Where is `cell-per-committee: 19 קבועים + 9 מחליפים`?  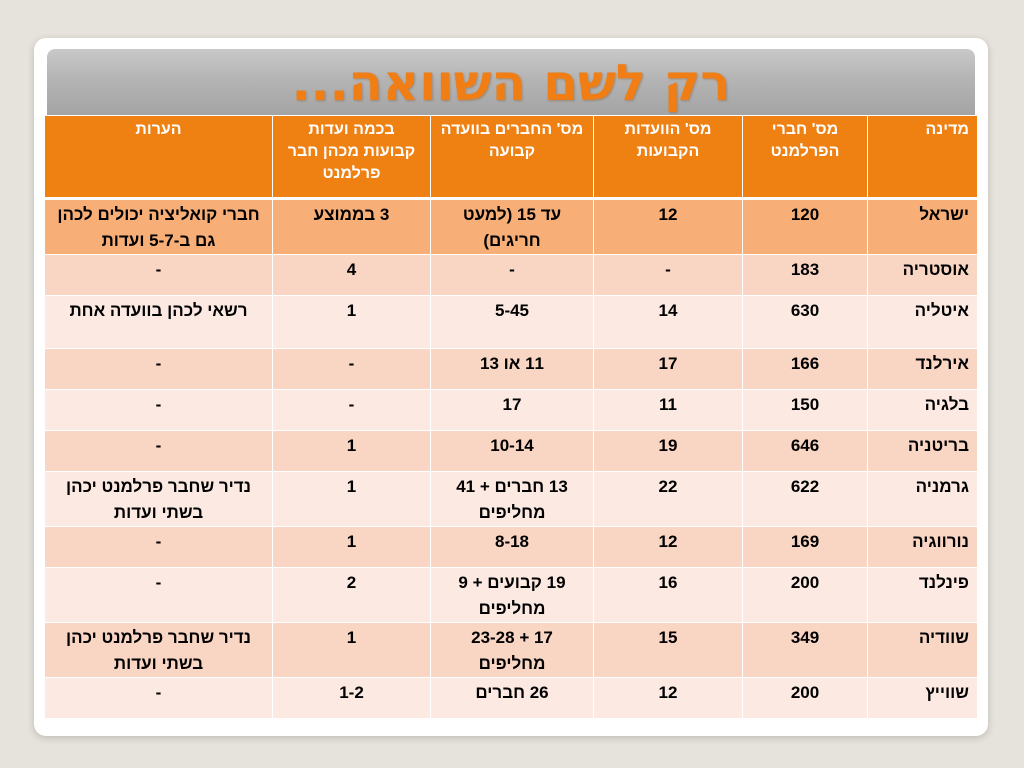 cell-per-committee: 19 קבועים + 9 מחליפים is located at coordinates (512, 595).